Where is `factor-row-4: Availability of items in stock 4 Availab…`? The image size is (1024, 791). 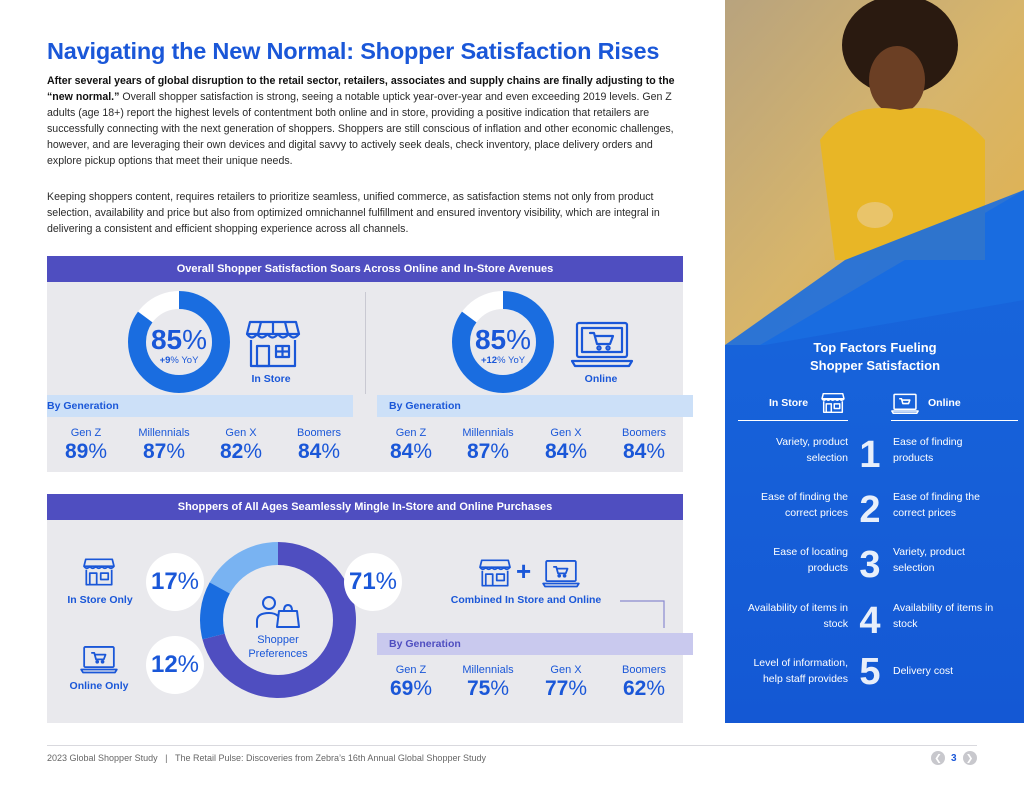
factor-row-4: Availability of items in stock 4 Availab… is located at coordinates (873, 623).